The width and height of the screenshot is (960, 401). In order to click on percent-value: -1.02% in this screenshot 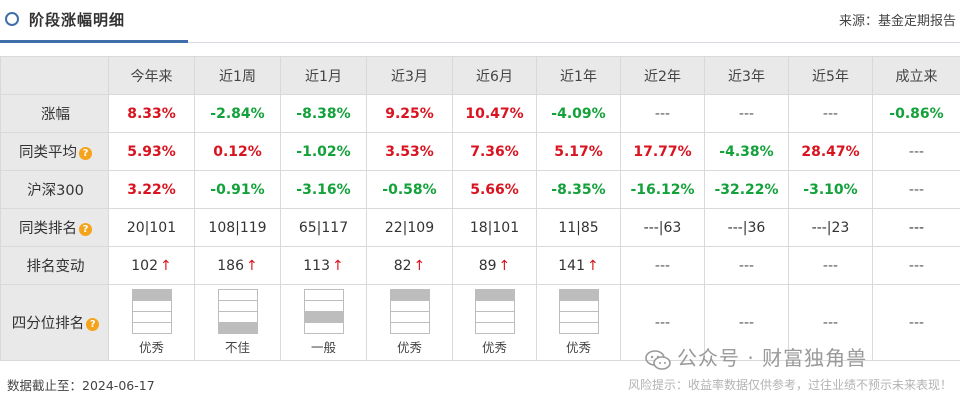, I will do `click(323, 151)`.